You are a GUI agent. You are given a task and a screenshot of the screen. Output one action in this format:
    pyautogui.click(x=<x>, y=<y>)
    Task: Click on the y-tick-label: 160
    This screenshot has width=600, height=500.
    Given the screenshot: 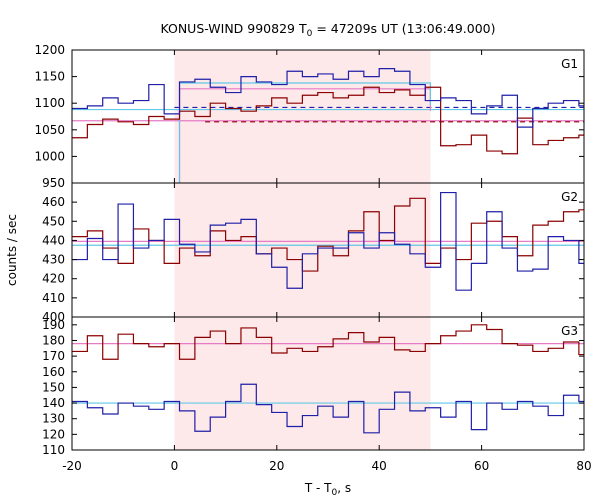 What is the action you would take?
    pyautogui.click(x=53, y=372)
    